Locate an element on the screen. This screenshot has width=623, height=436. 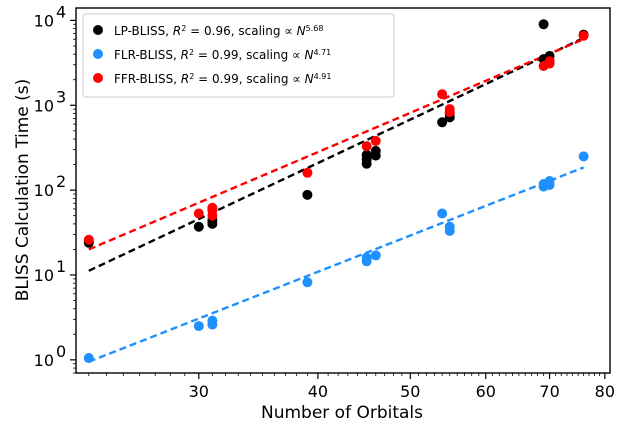
ffr-bliss-legend-marker is located at coordinates (98, 78).